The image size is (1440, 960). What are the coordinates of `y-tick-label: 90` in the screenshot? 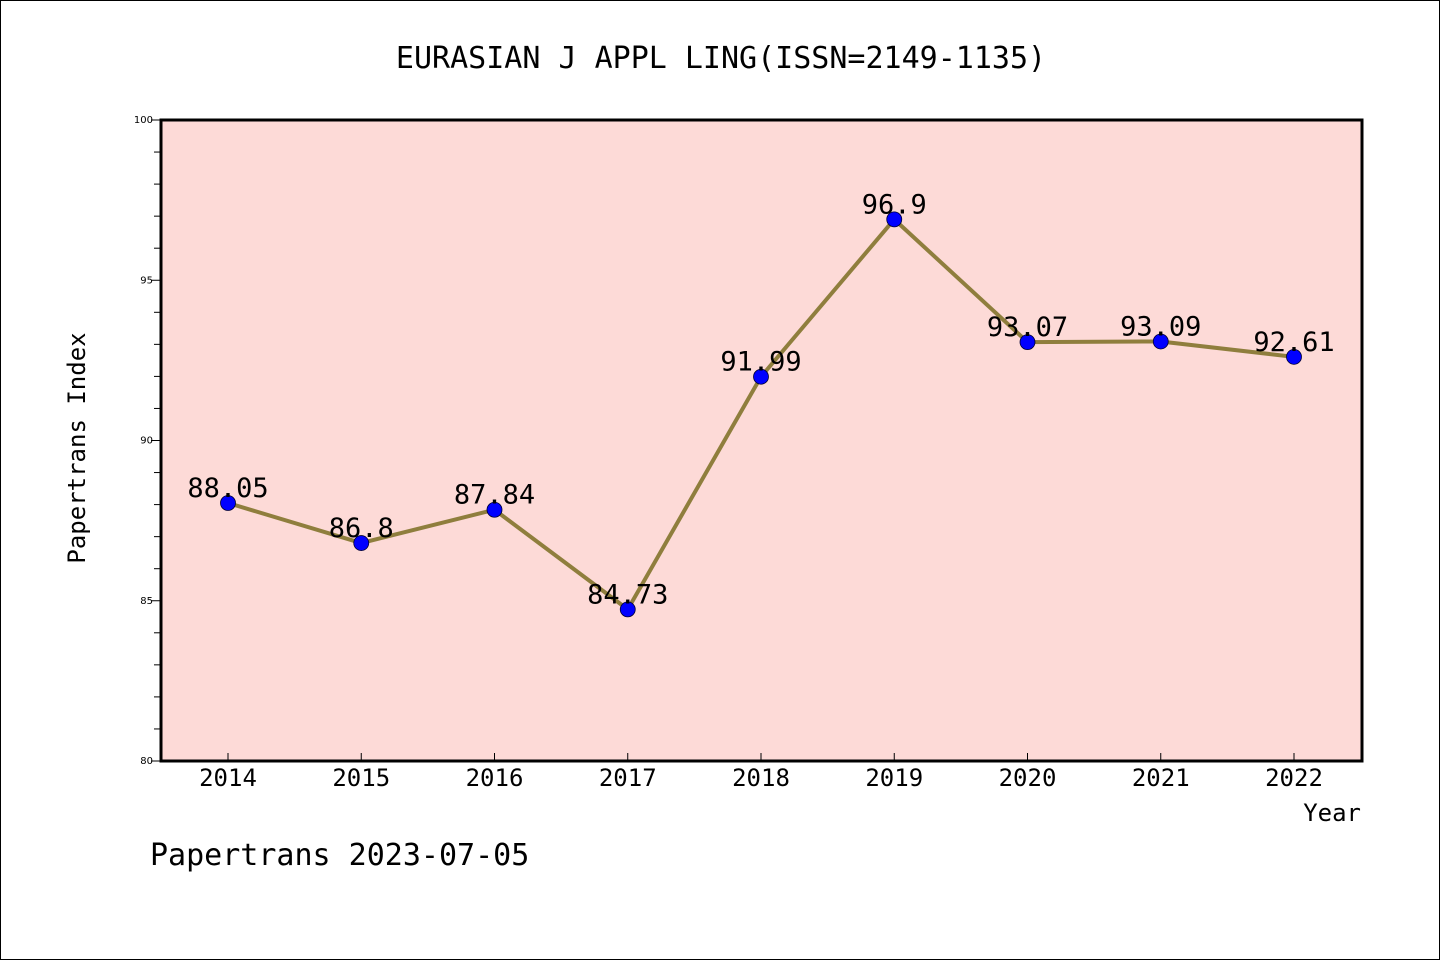 It's located at (146, 441).